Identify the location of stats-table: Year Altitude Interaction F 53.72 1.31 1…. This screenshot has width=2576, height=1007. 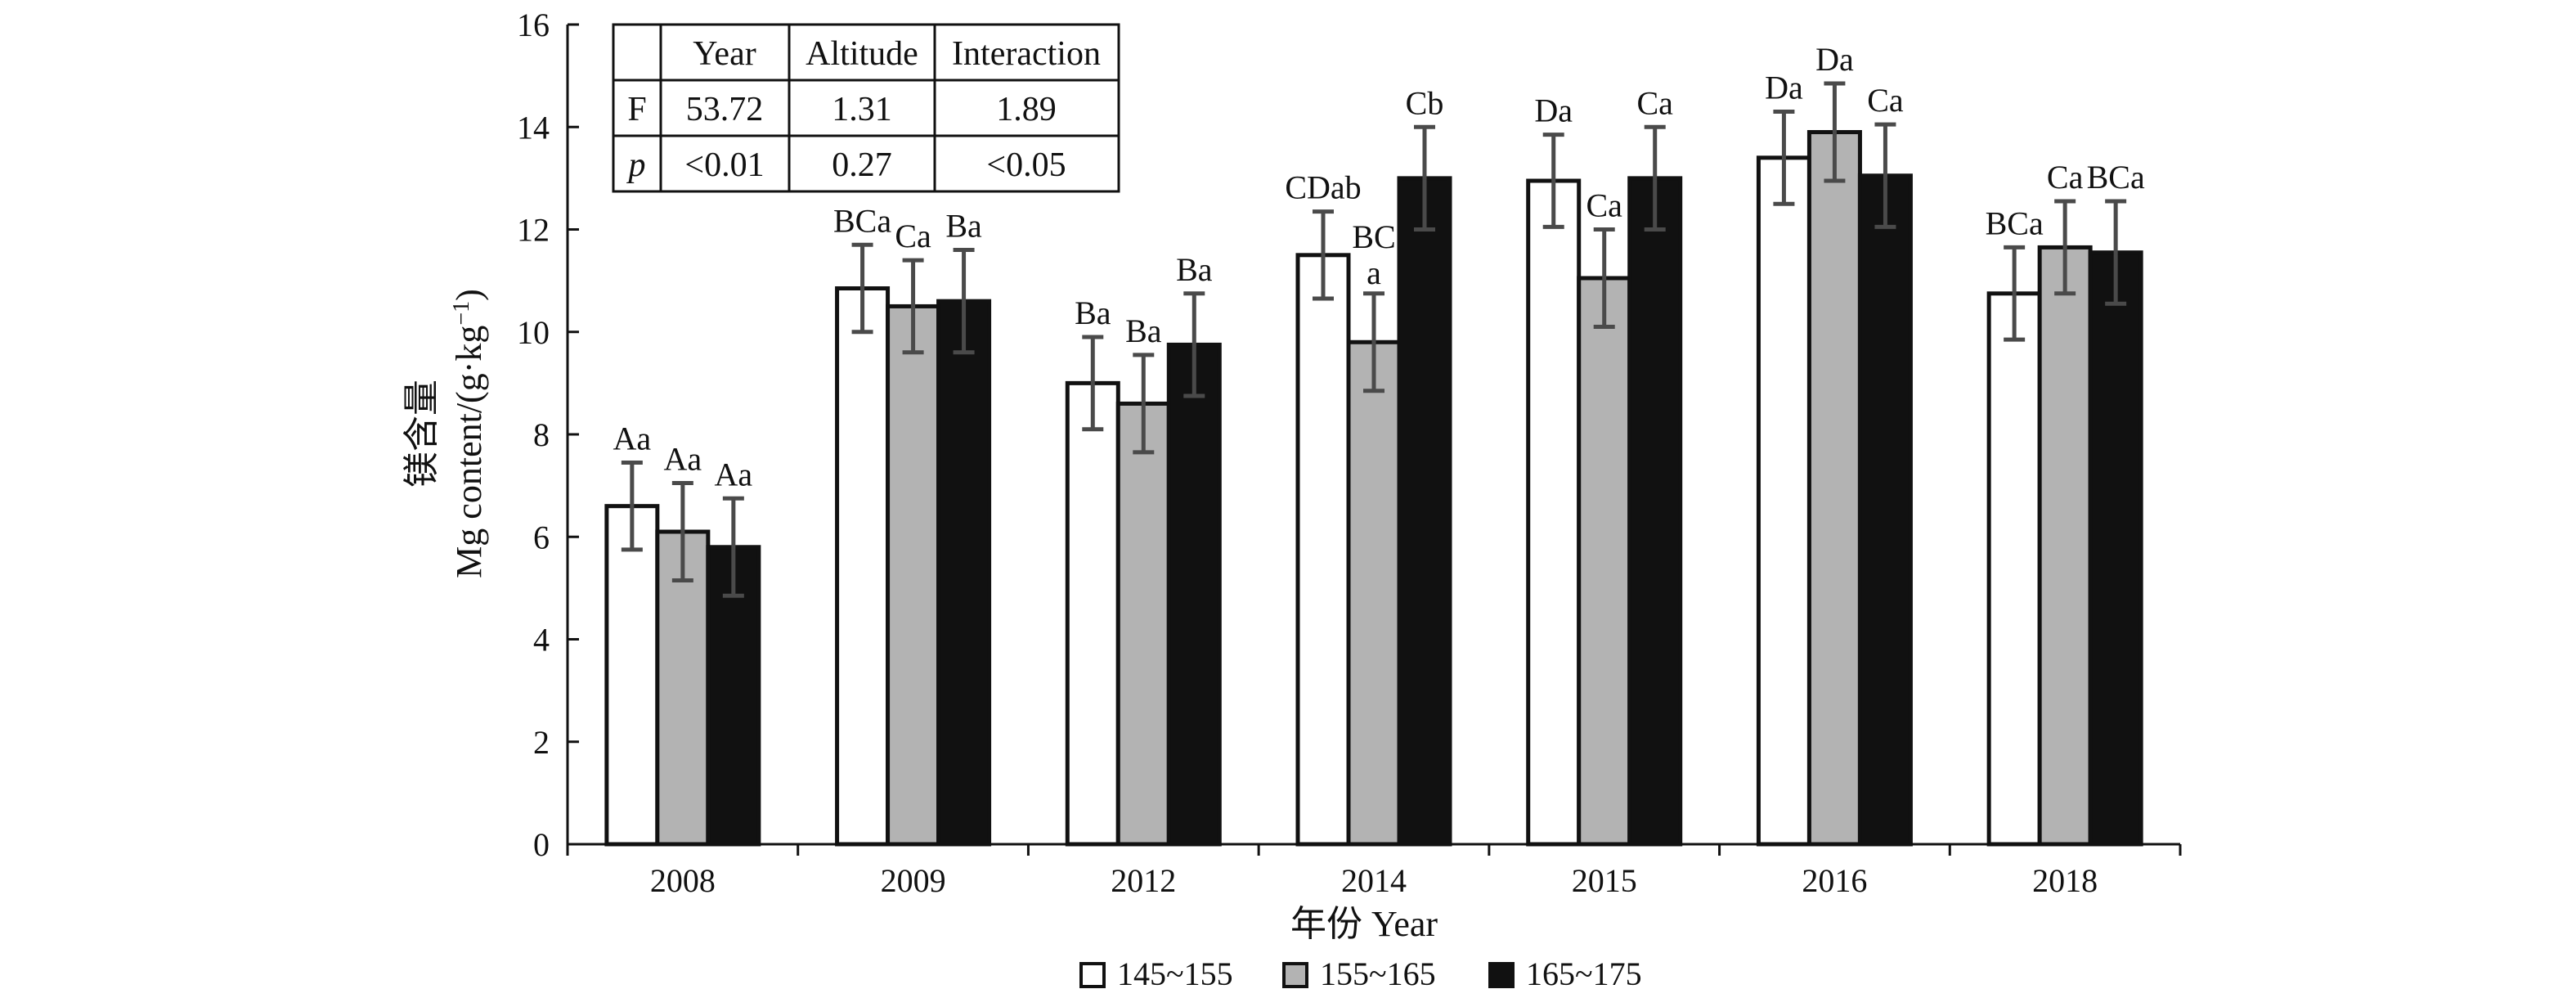
(866, 108).